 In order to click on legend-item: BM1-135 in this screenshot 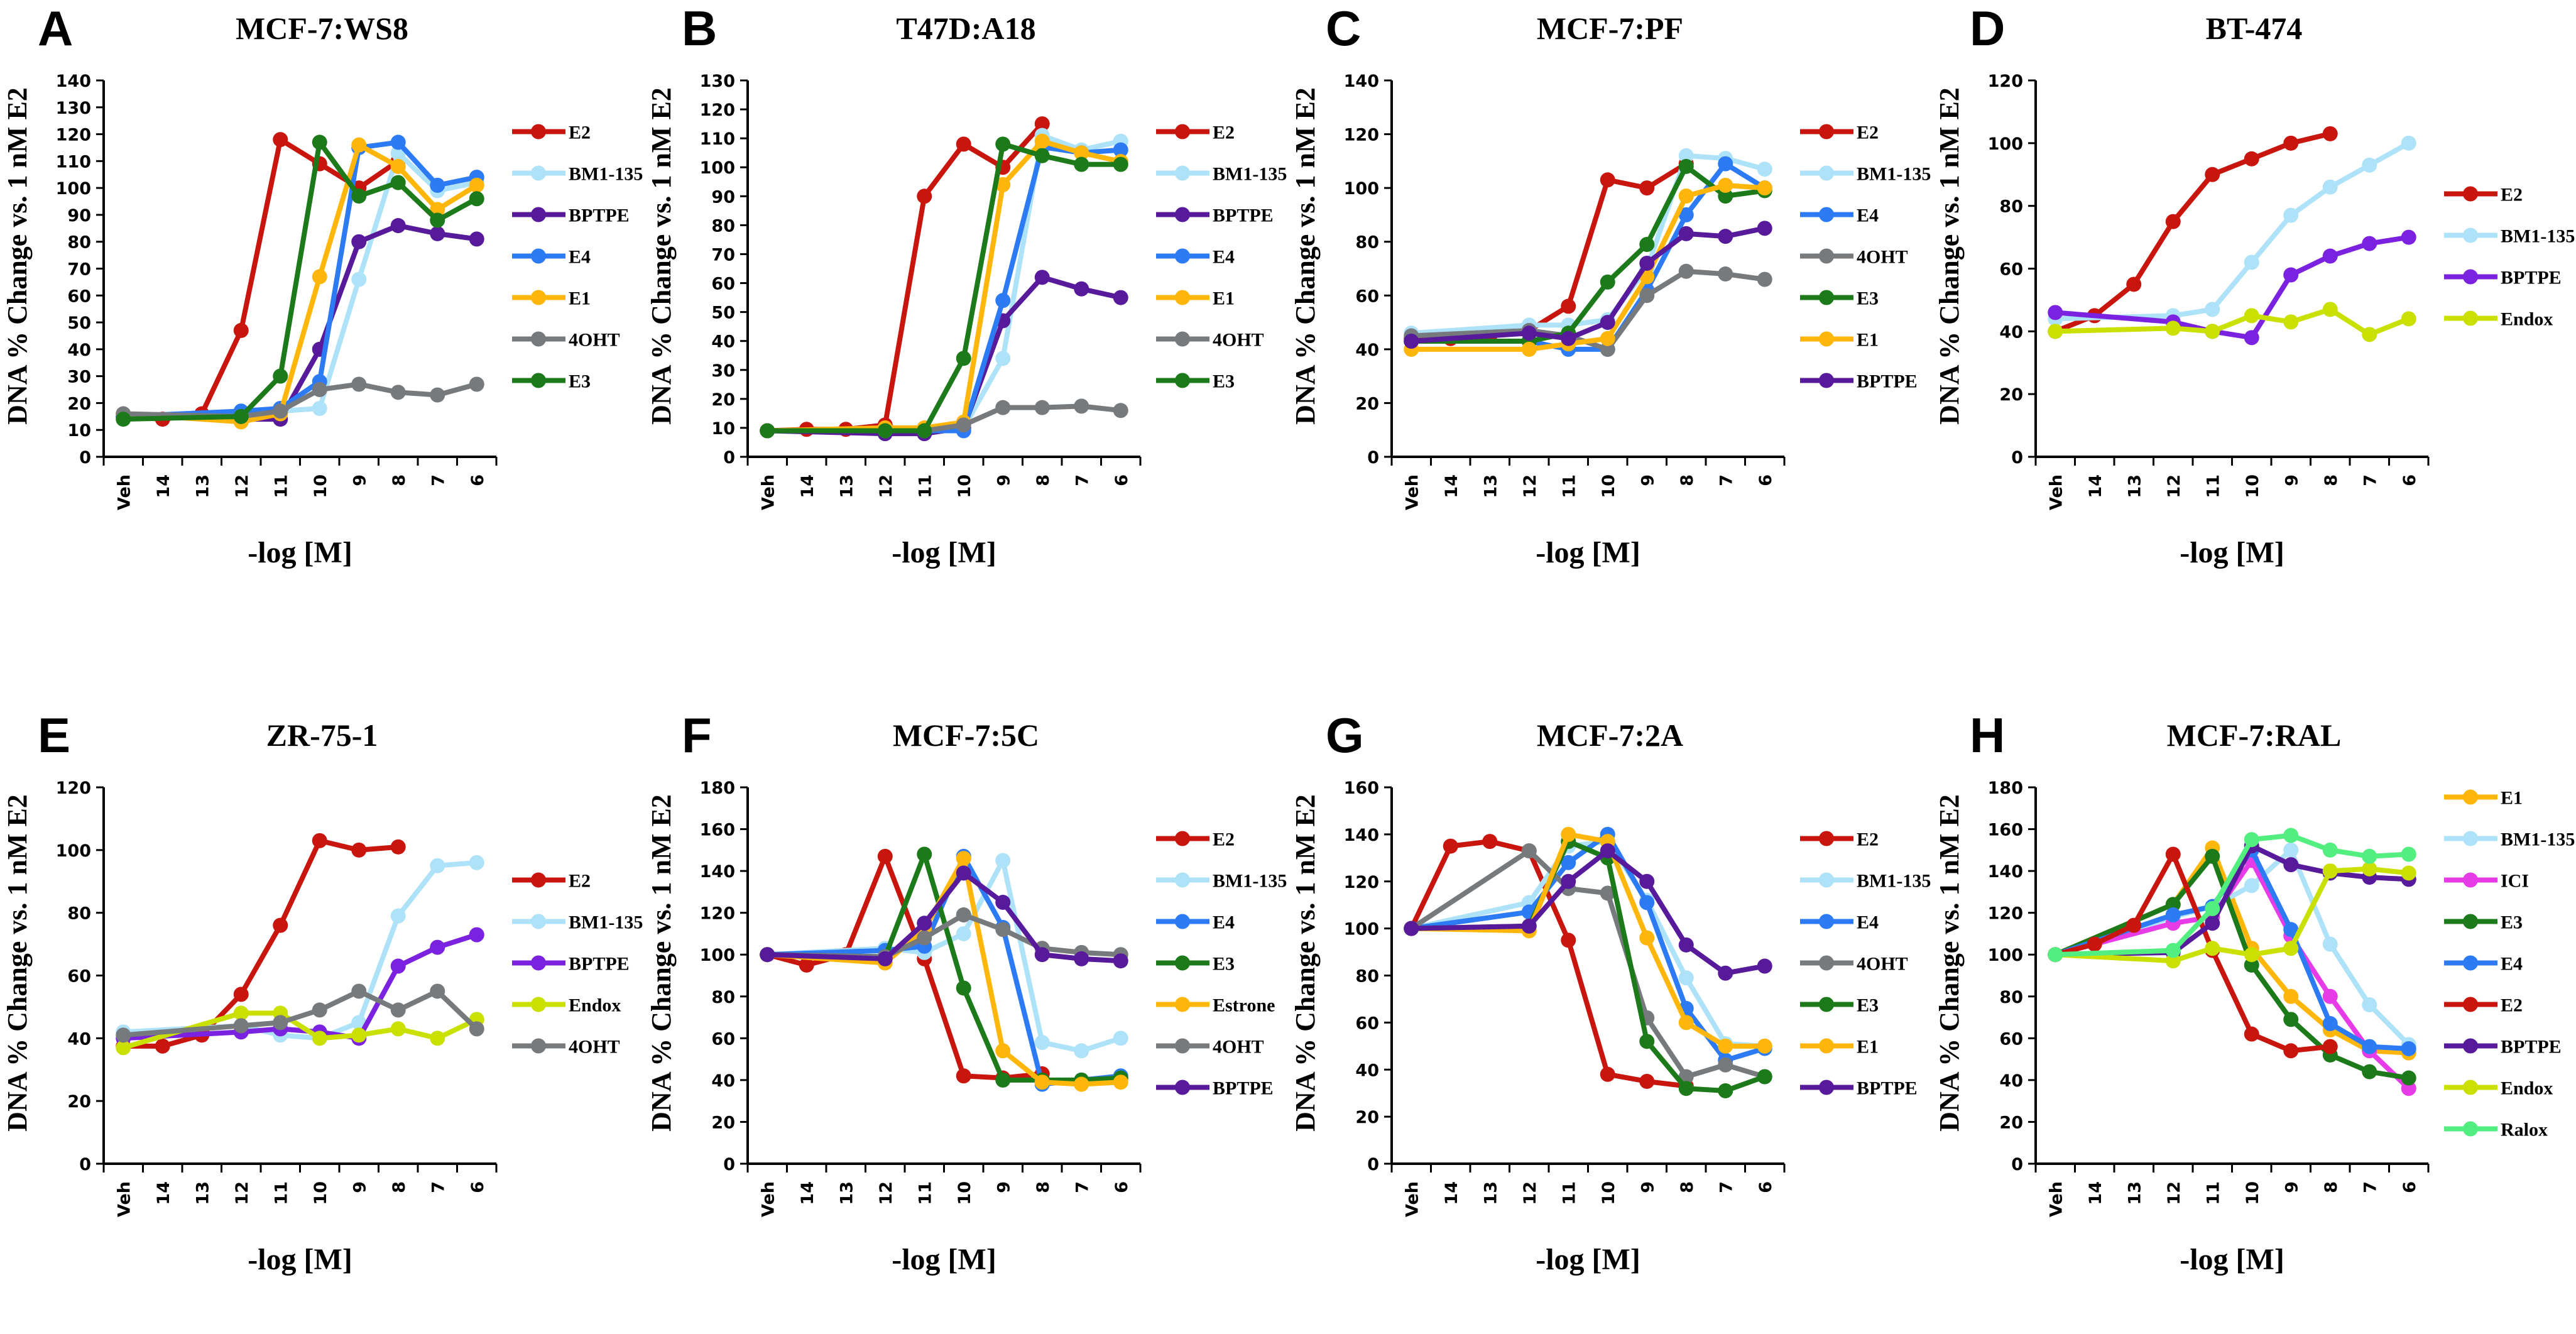, I will do `click(577, 174)`.